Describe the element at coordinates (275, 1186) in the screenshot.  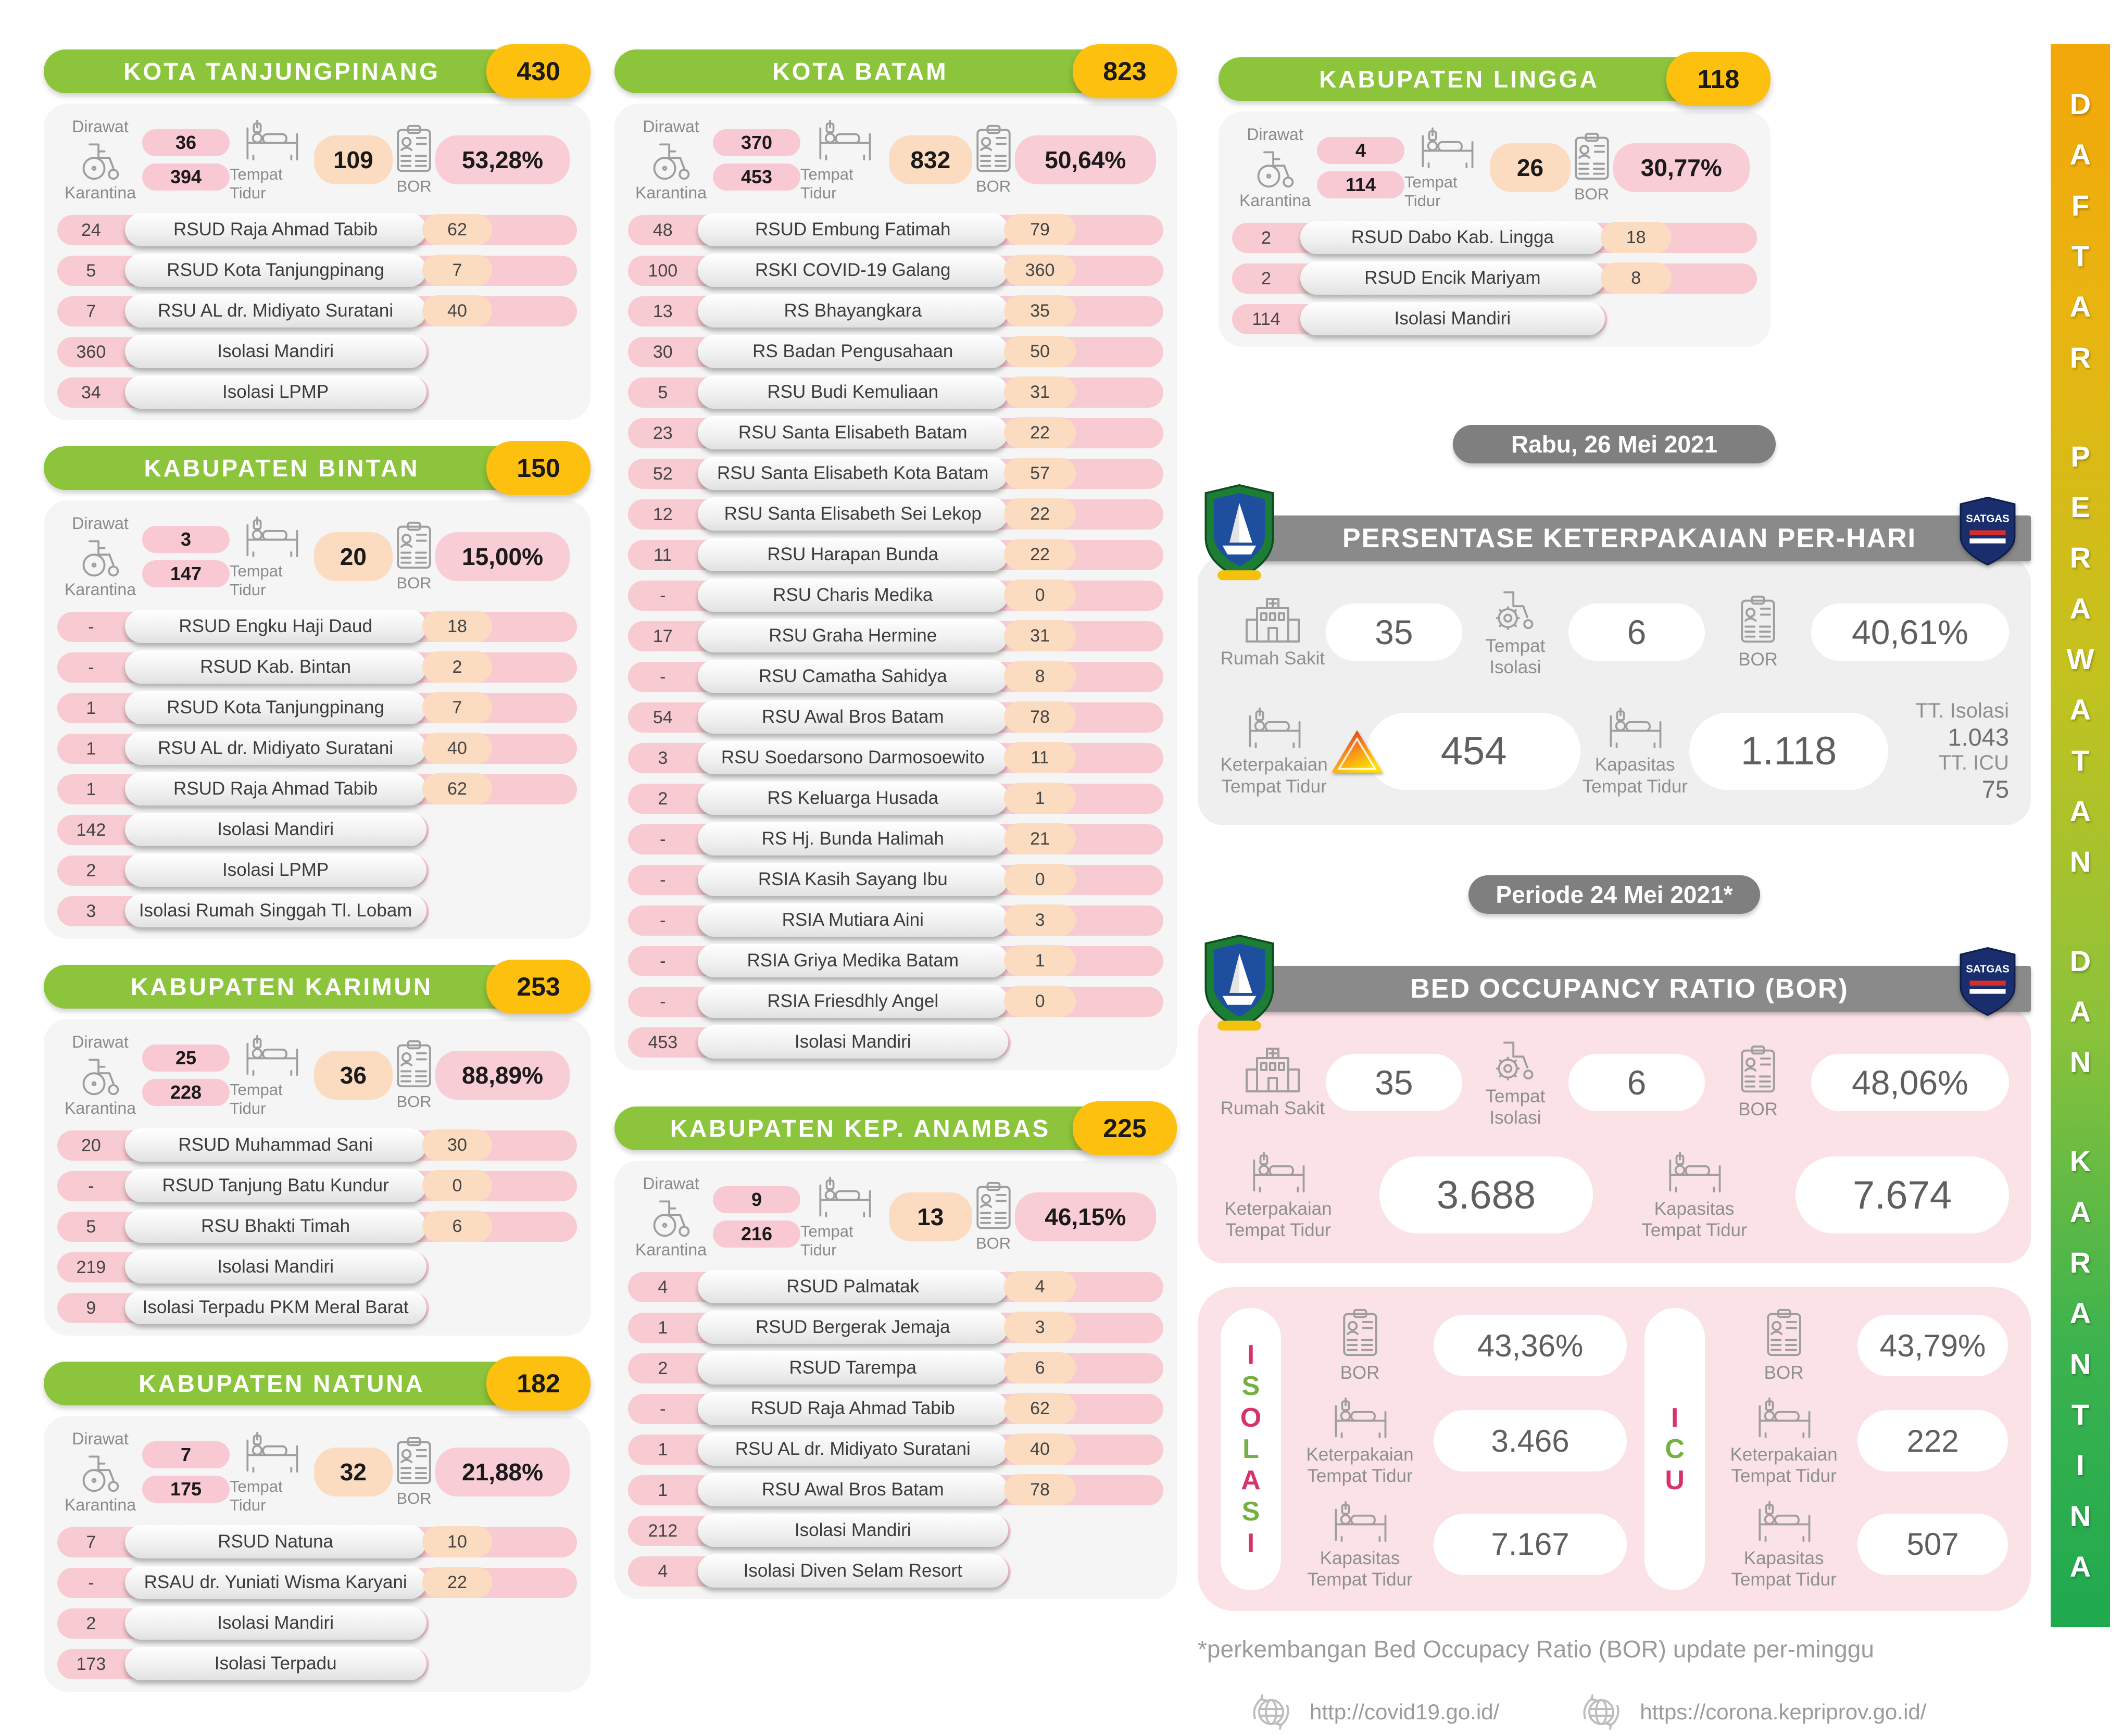
I see `row-facility-name: RSUD Tanjung Batu Kundur` at that location.